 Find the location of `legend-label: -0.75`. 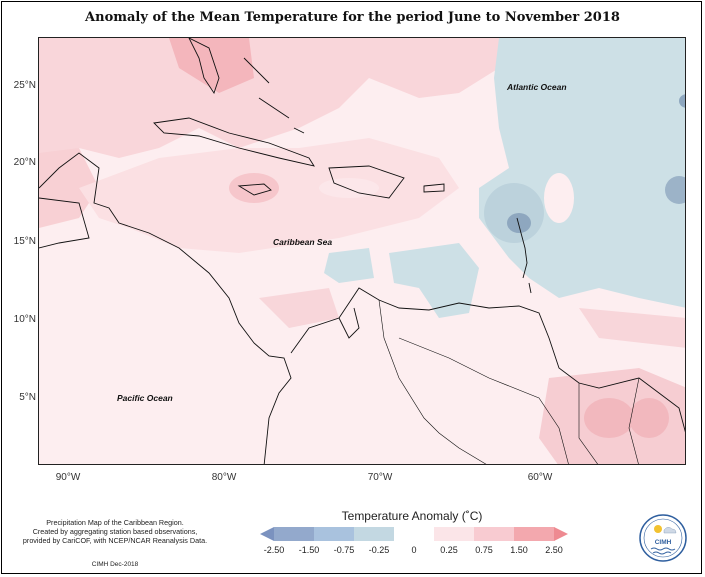

legend-label: -0.75 is located at coordinates (344, 550).